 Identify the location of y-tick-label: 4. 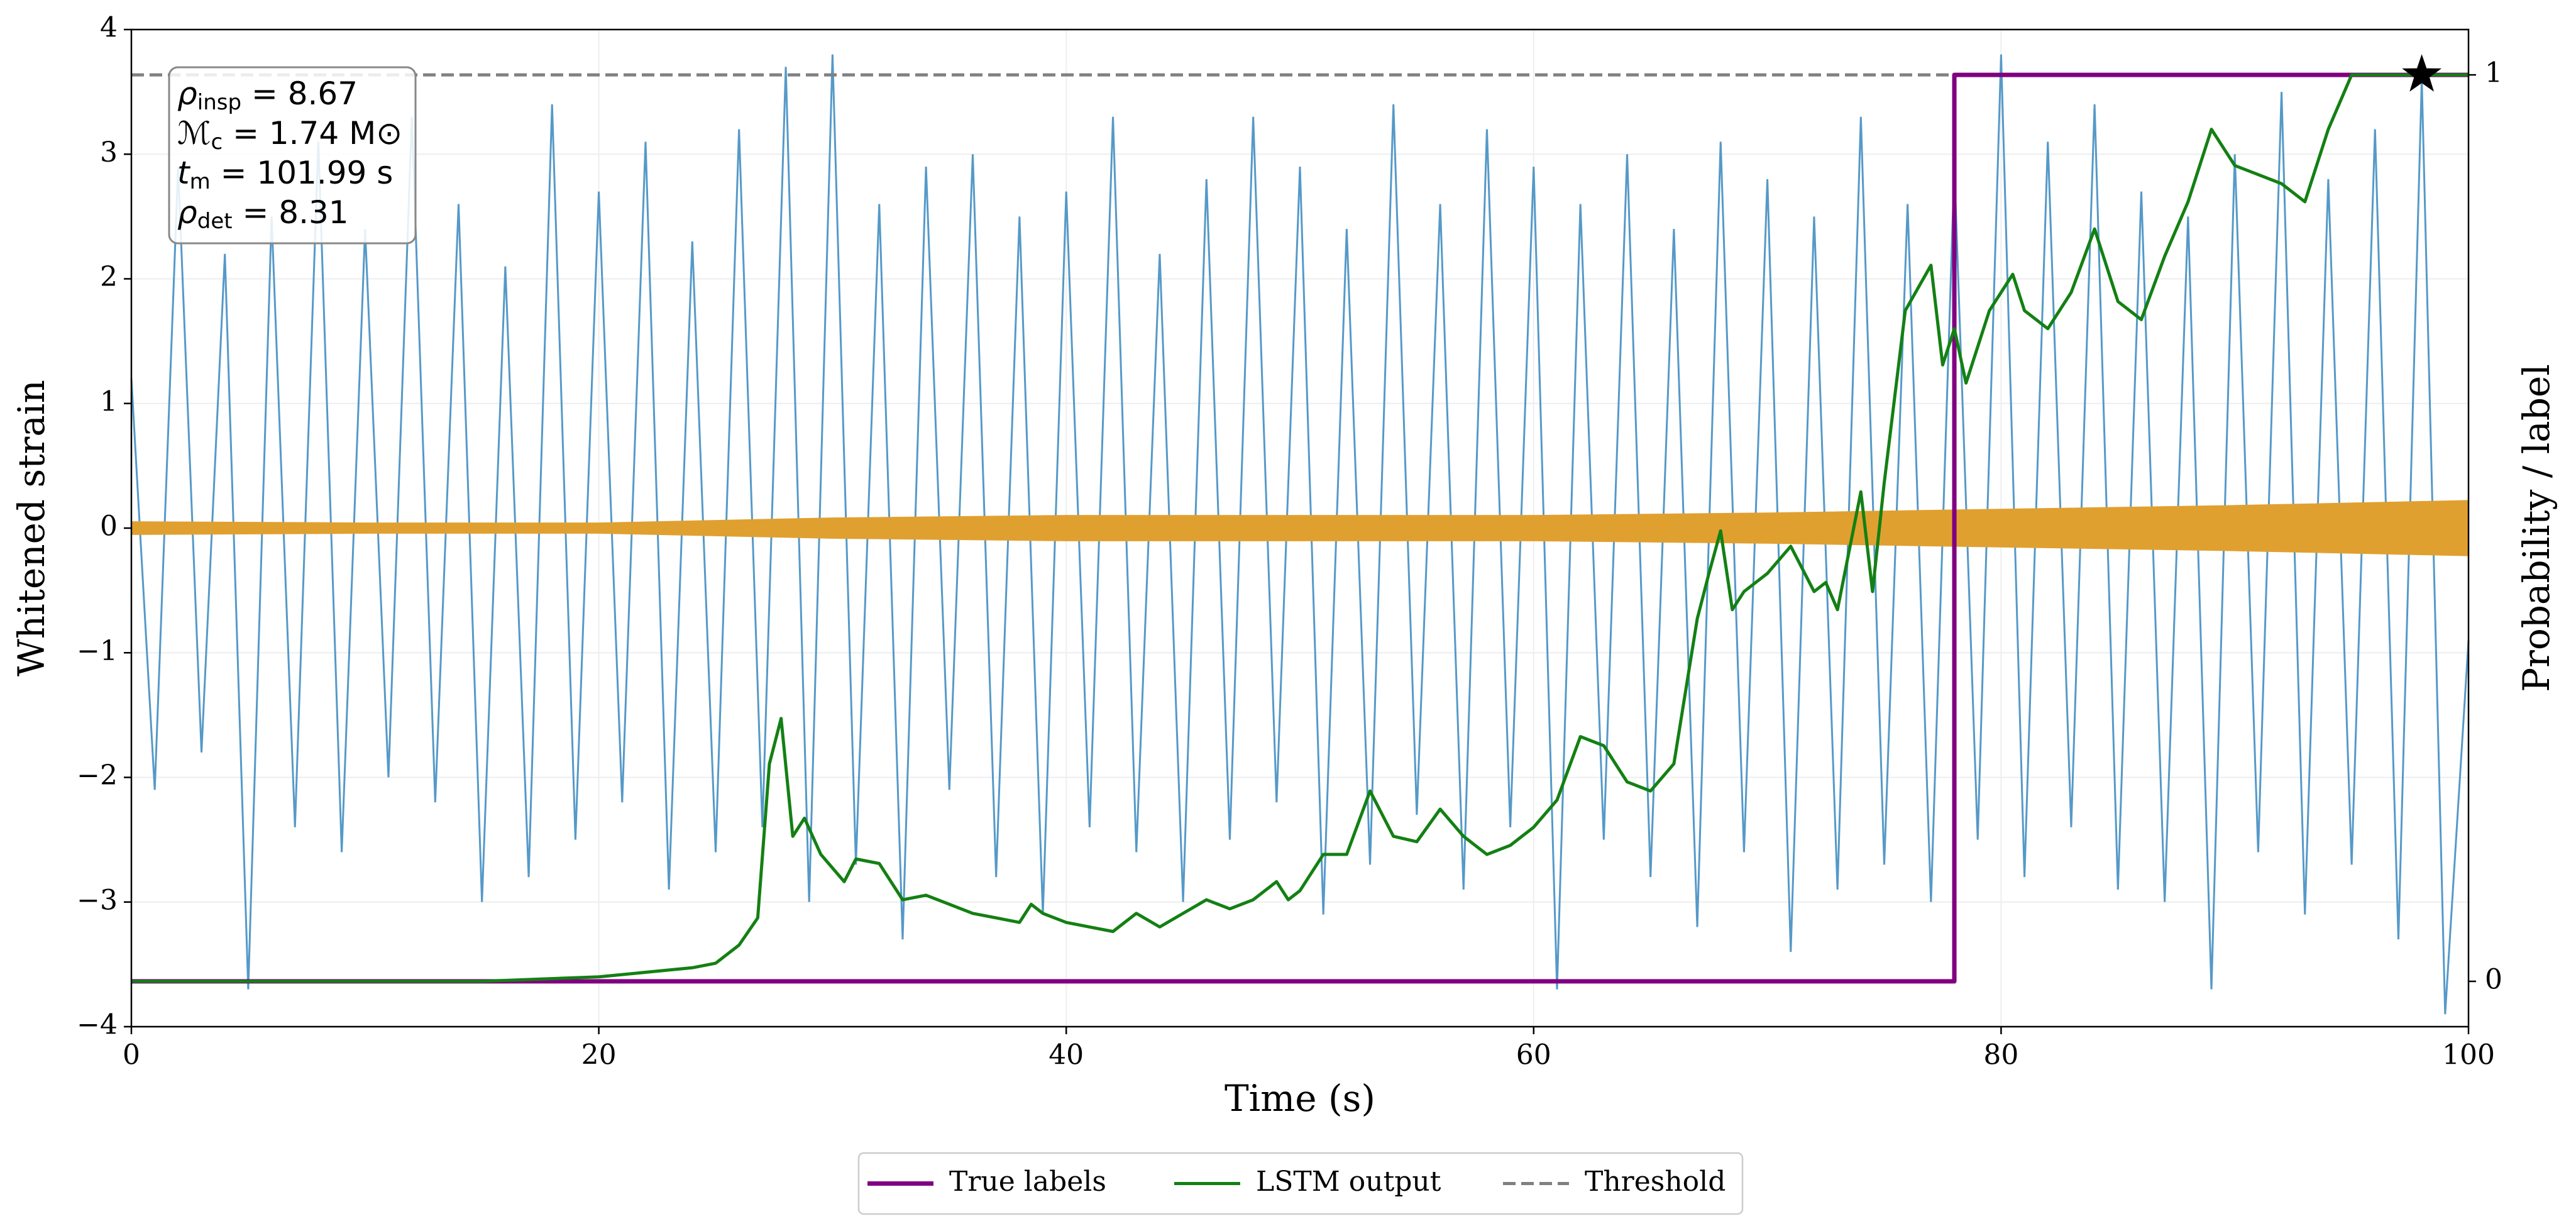
(109, 28).